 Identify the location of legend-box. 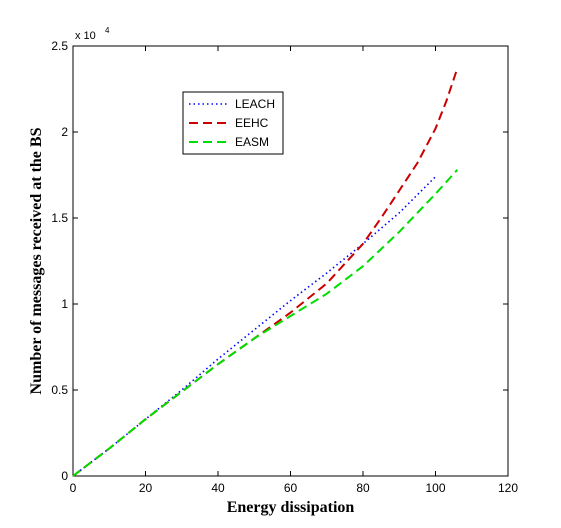
(233, 123).